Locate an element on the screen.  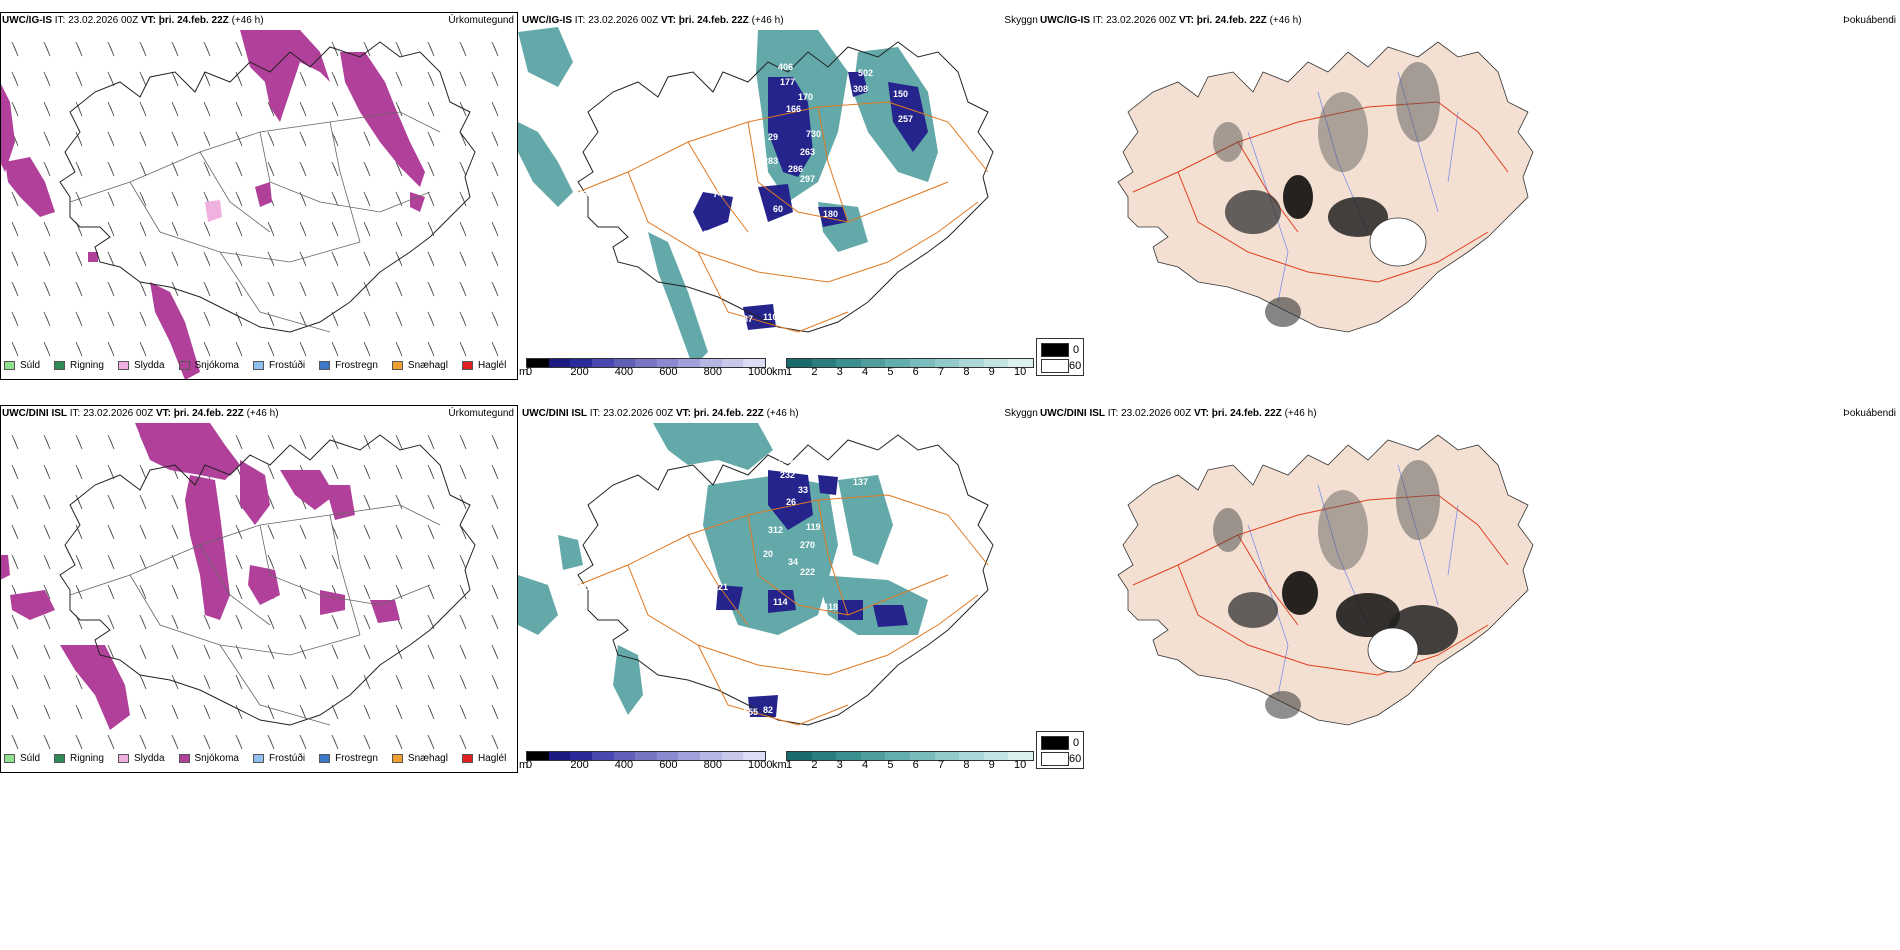
colorbar-tick-label: 200 is located at coordinates (579, 372).